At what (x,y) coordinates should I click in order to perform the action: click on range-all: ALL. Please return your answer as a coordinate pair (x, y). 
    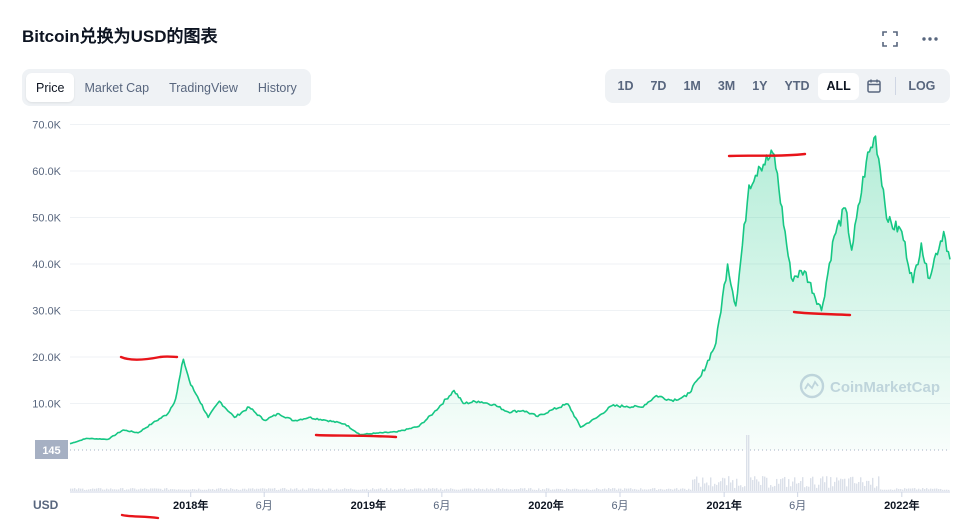
    Looking at the image, I should click on (839, 86).